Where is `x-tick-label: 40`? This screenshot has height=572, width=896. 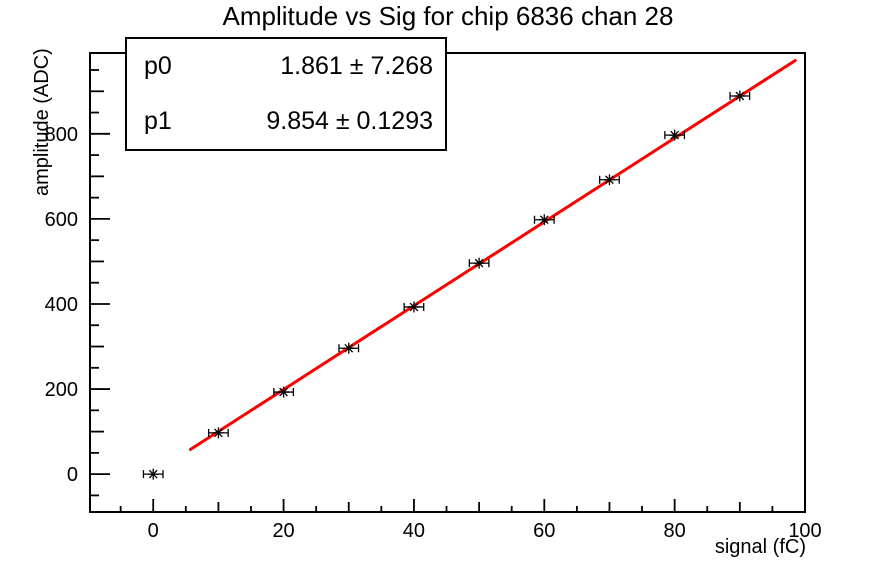
x-tick-label: 40 is located at coordinates (414, 531).